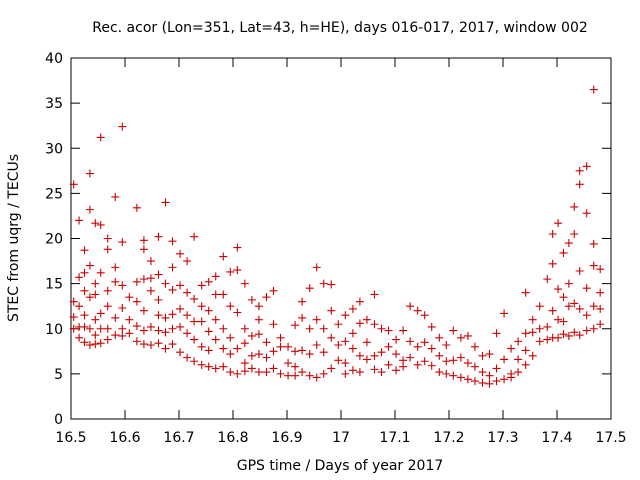  Describe the element at coordinates (232, 438) in the screenshot. I see `x-tick-label: 16.8` at that location.